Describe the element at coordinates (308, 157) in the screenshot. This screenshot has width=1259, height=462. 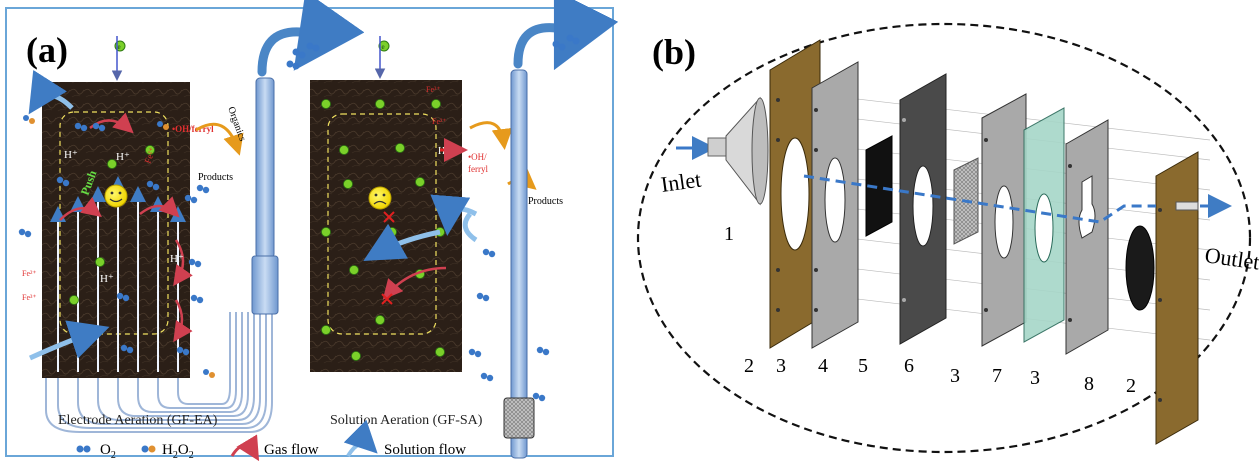
I see `gas-tube-ea` at that location.